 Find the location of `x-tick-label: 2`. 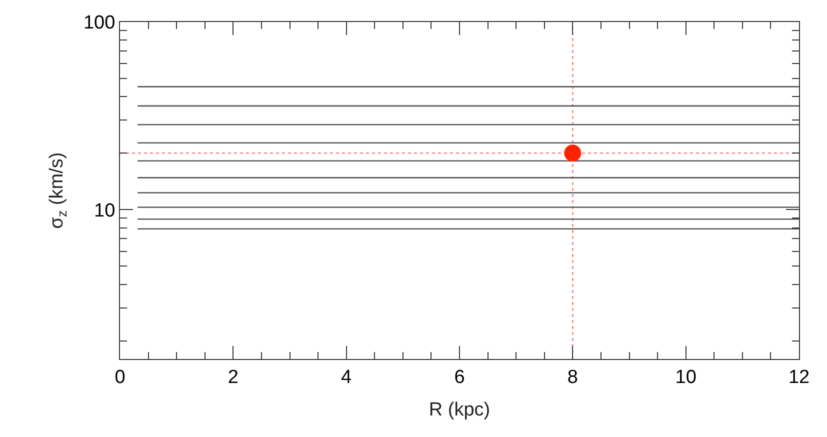

x-tick-label: 2 is located at coordinates (233, 377).